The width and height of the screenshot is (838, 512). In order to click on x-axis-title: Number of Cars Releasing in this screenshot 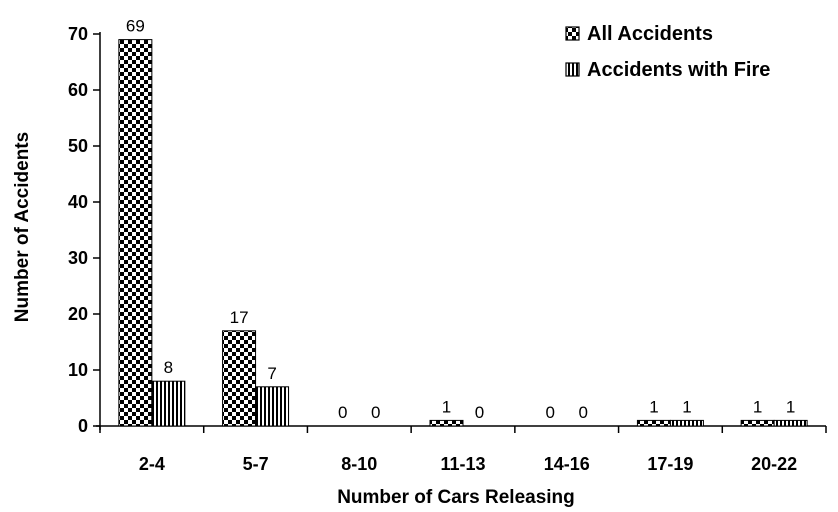, I will do `click(456, 497)`.